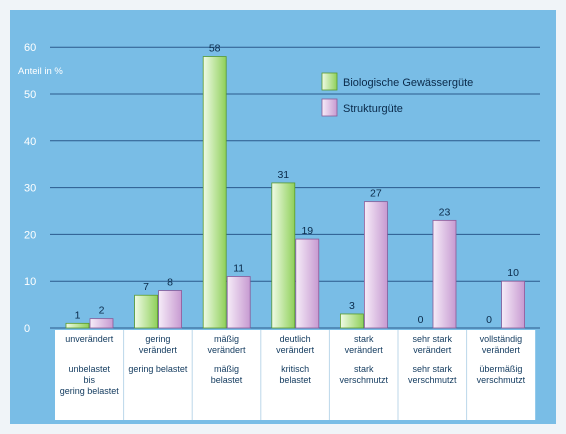  Describe the element at coordinates (30, 235) in the screenshot. I see `y-tick-label: 20` at that location.